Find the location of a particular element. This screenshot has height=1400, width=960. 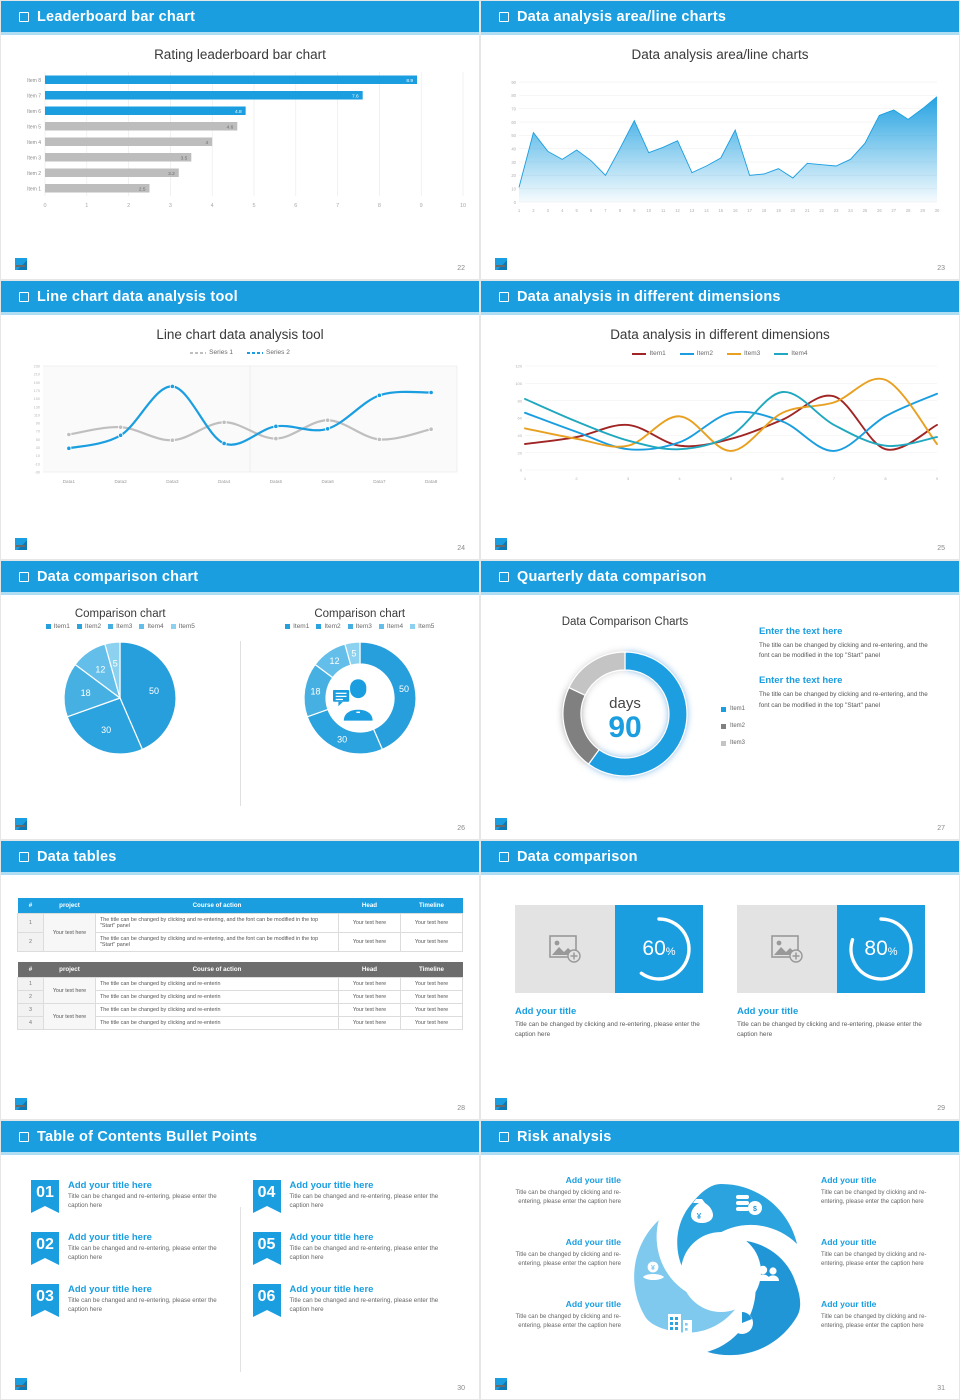

svg-text: 9 is located at coordinates (634, 210).